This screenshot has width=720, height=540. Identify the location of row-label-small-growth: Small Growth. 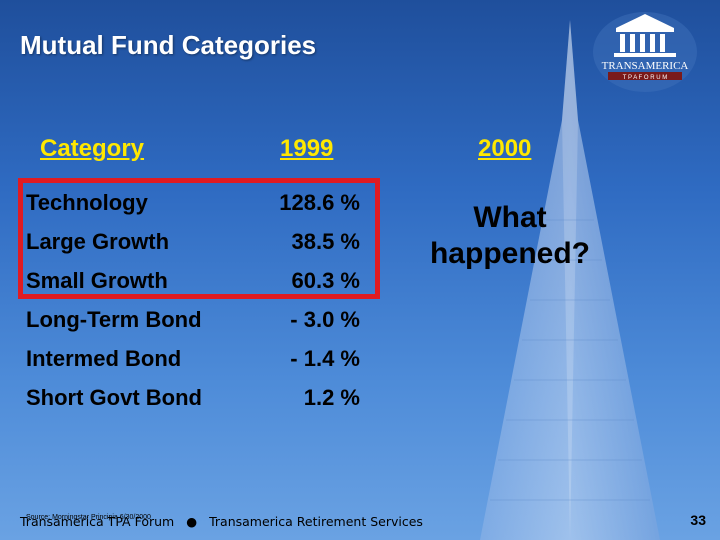
(97, 280).